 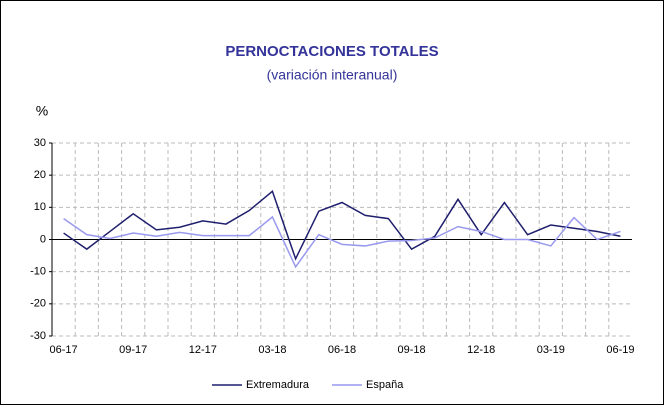 What do you see at coordinates (40, 175) in the screenshot?
I see `y-tick-label: 20` at bounding box center [40, 175].